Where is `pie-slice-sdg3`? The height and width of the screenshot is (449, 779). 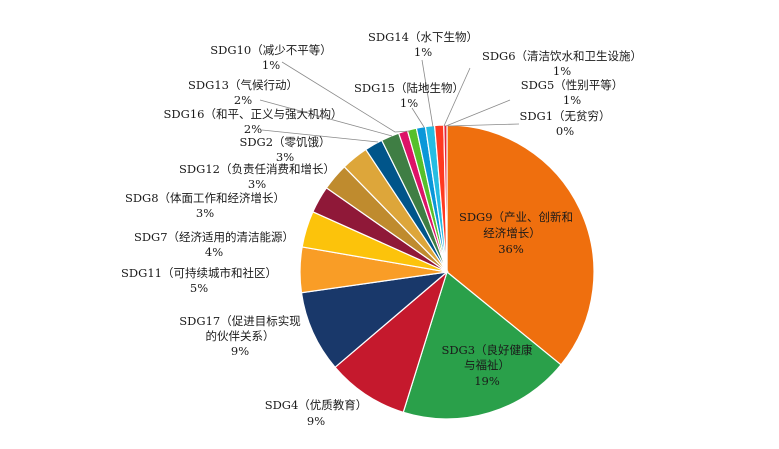
pie-slice-sdg3 is located at coordinates (482, 345).